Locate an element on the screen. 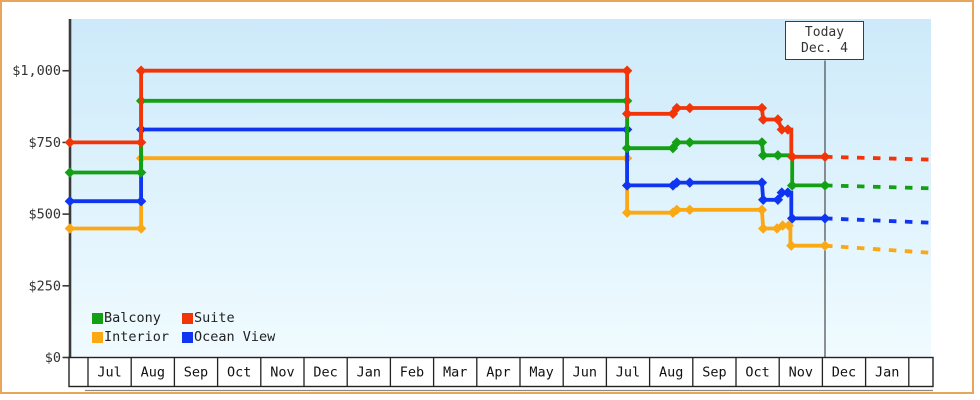 The width and height of the screenshot is (980, 400). series-ocean-view-projection-dash is located at coordinates (877, 220).